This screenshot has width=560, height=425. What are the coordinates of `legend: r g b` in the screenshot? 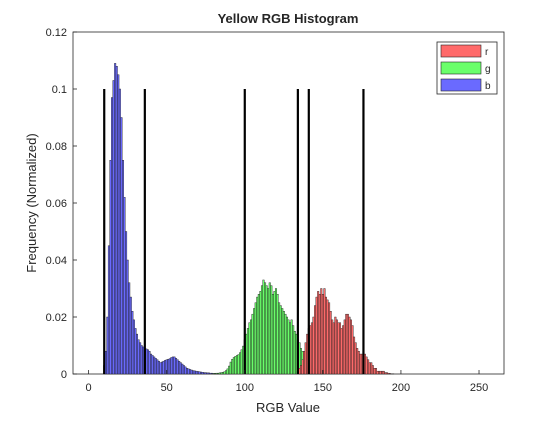 It's located at (467, 68).